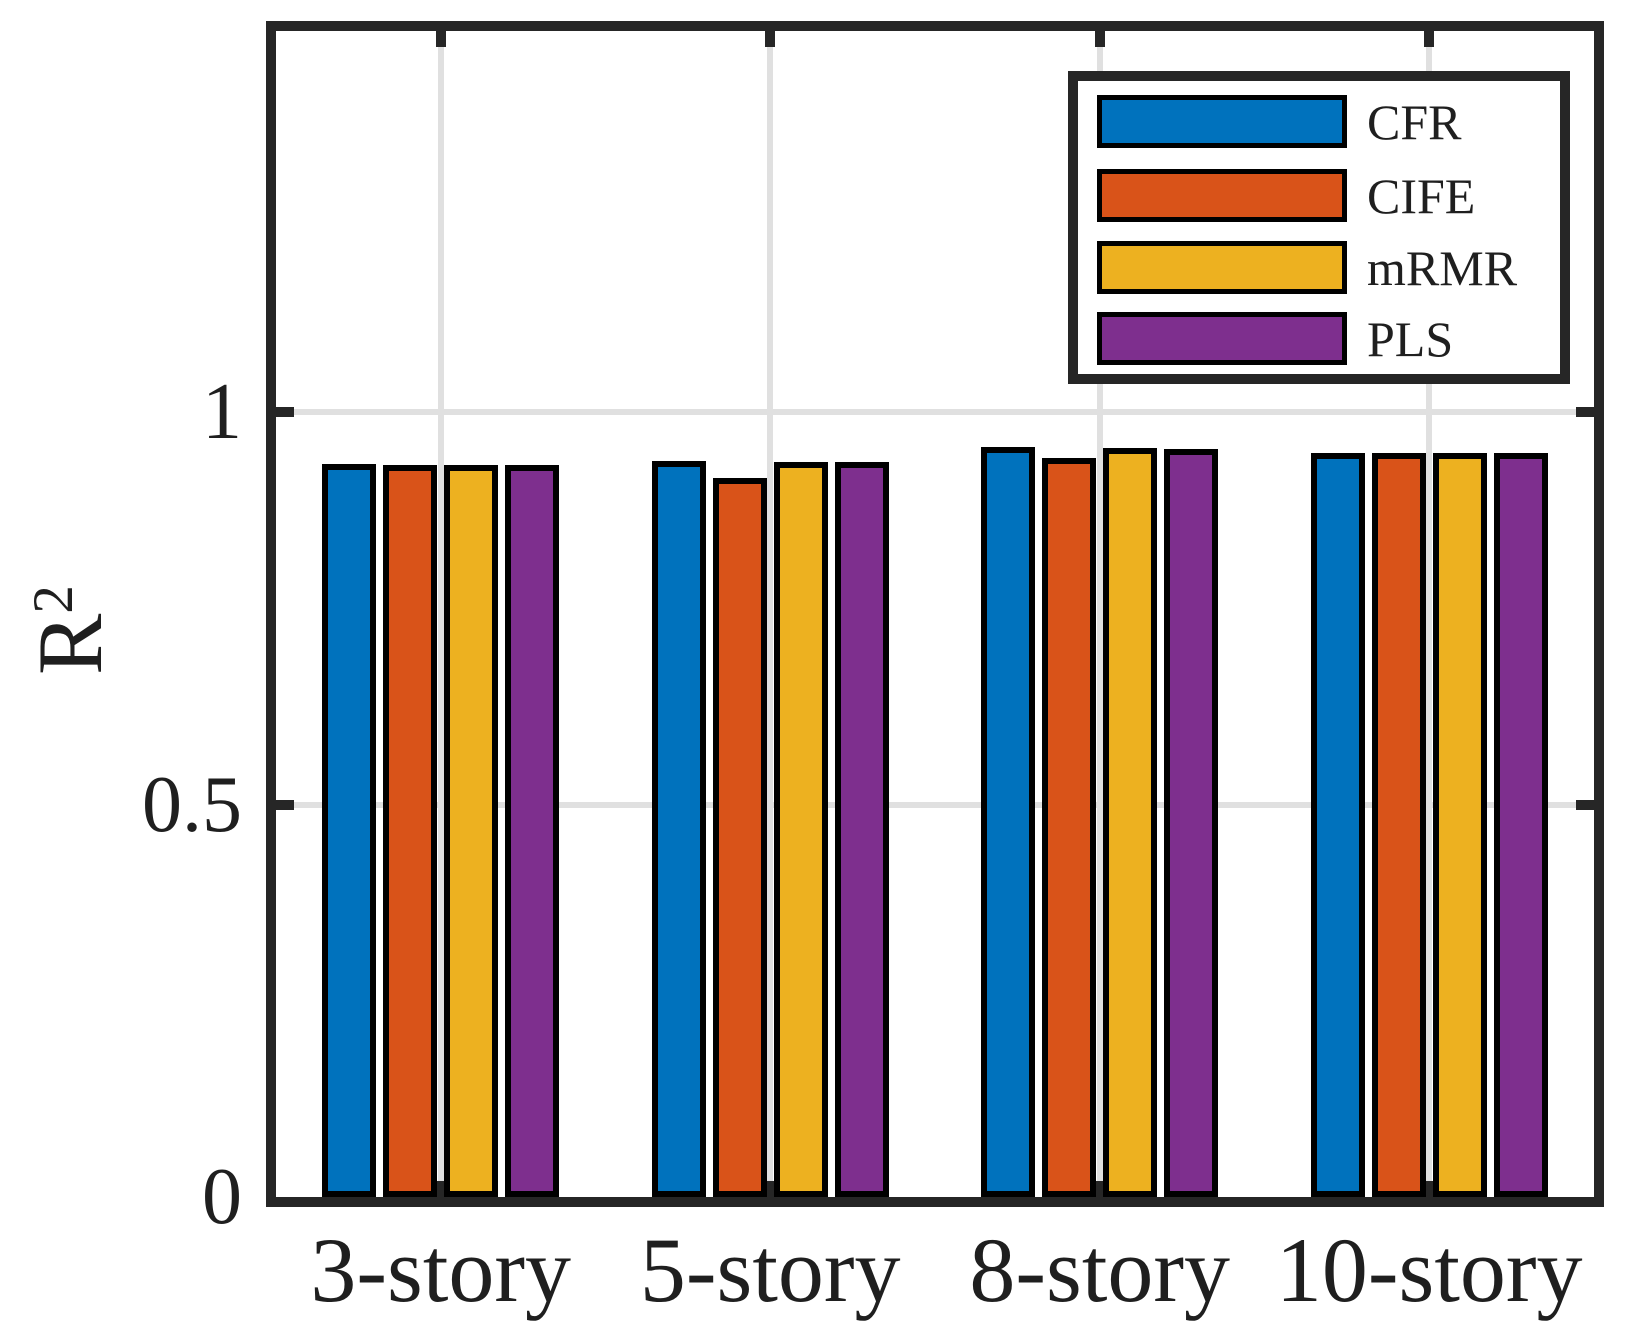 The image size is (1631, 1340). I want to click on legend-label-pls: PLS, so click(1410, 338).